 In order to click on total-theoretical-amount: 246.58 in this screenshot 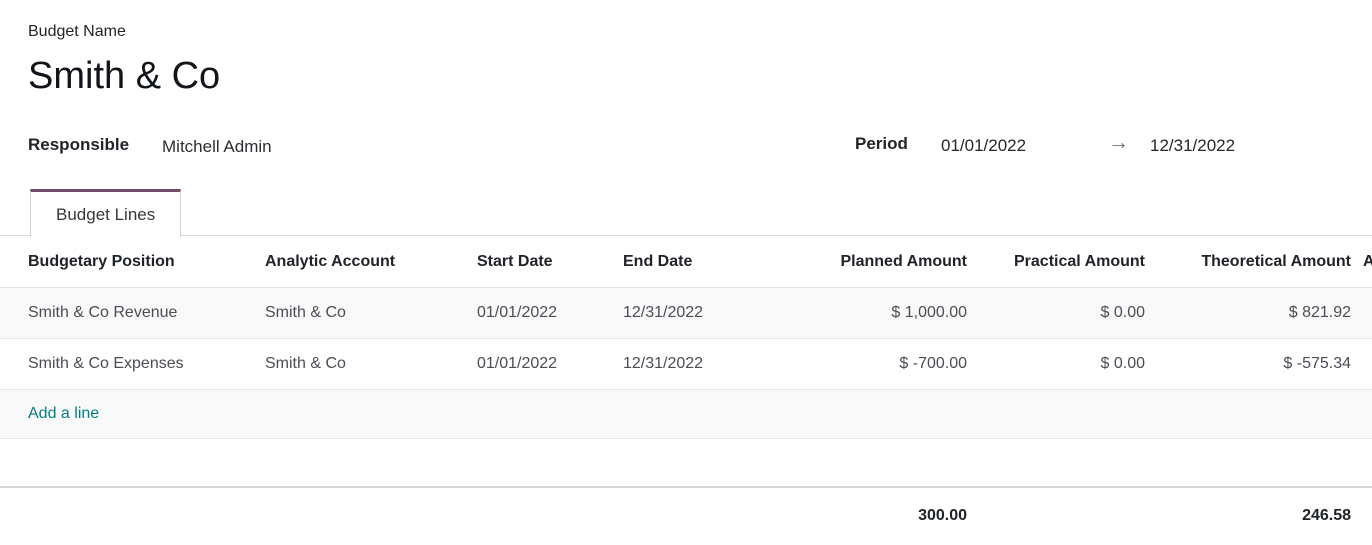, I will do `click(1256, 515)`.